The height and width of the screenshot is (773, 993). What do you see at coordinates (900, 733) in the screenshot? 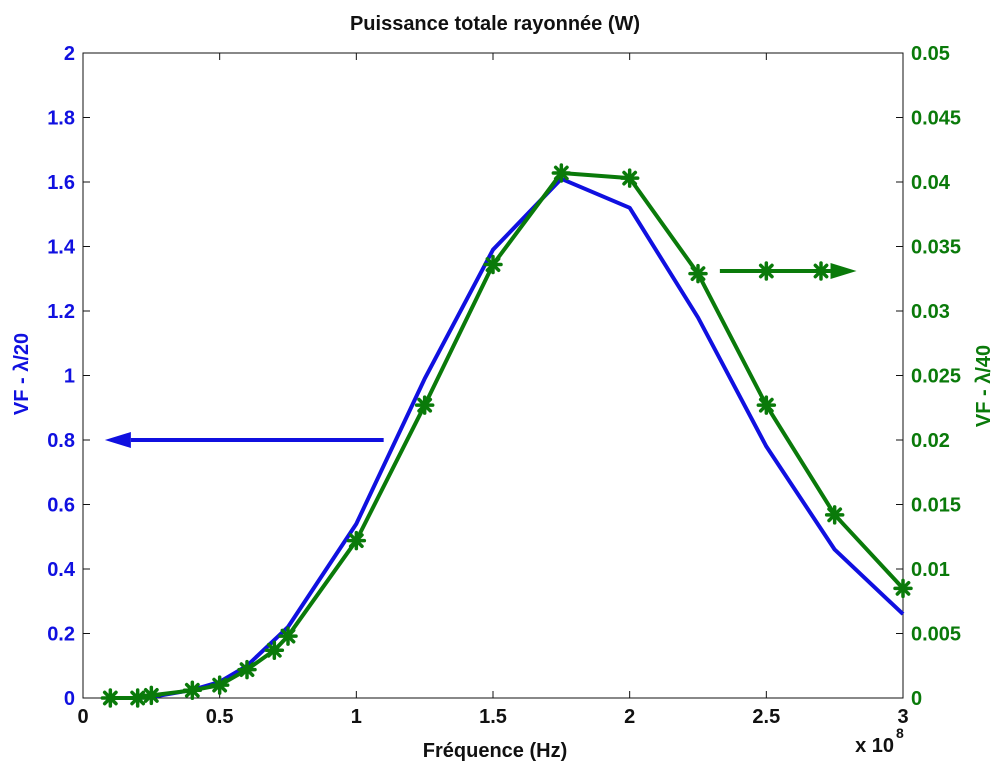
I see `x-axis-exponent-power: 8` at bounding box center [900, 733].